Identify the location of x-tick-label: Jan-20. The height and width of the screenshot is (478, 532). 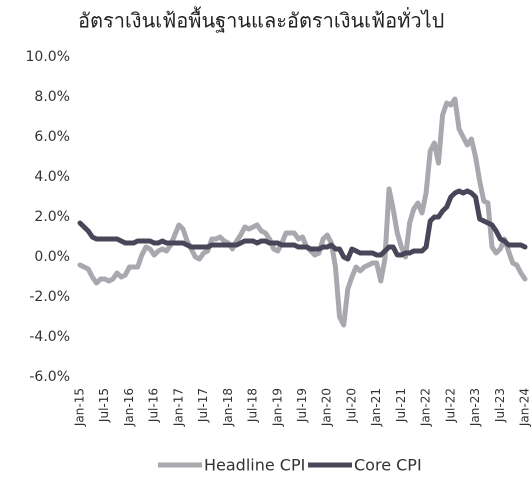
(327, 407).